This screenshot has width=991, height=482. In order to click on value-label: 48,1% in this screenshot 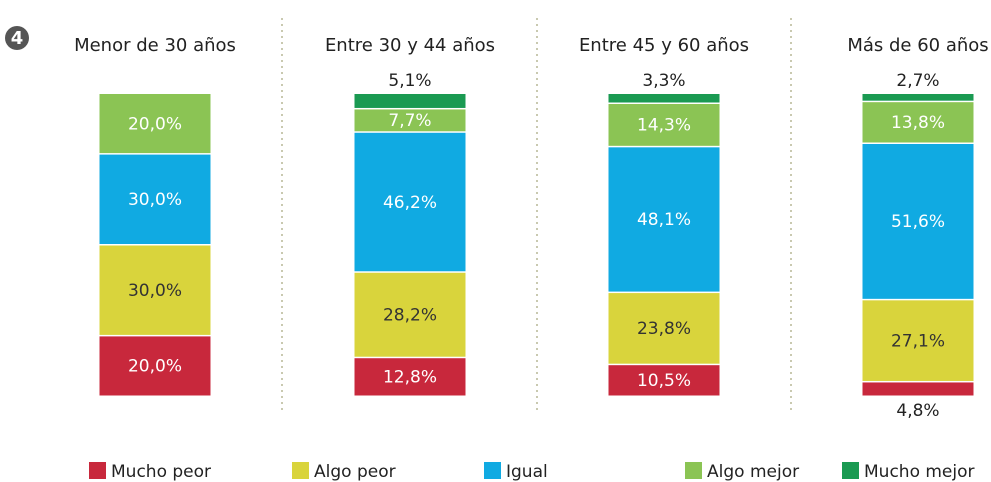, I will do `click(664, 220)`.